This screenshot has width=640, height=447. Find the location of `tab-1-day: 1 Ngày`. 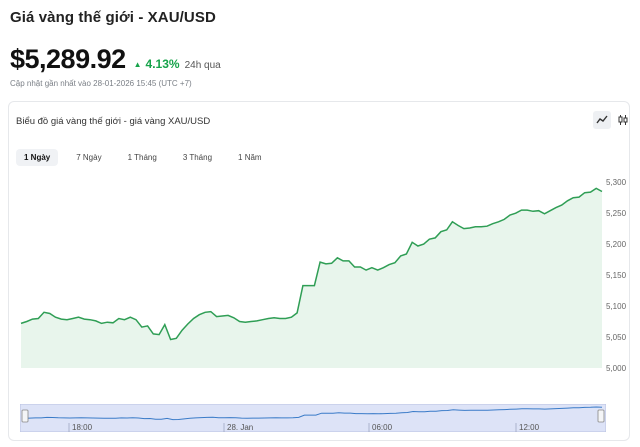

tab-1-day: 1 Ngày is located at coordinates (37, 157).